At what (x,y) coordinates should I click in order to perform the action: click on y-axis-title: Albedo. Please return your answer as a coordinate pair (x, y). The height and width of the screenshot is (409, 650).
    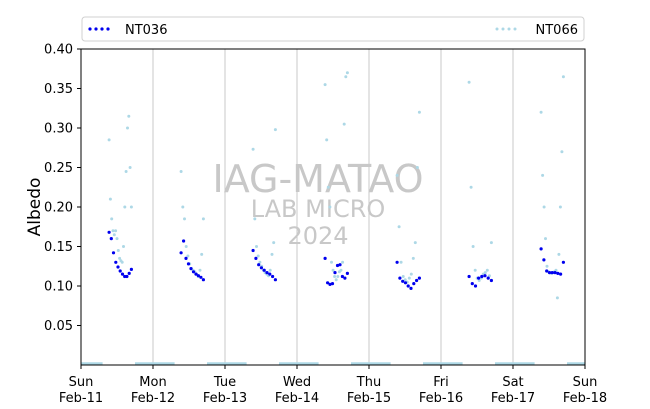
    Looking at the image, I should click on (35, 207).